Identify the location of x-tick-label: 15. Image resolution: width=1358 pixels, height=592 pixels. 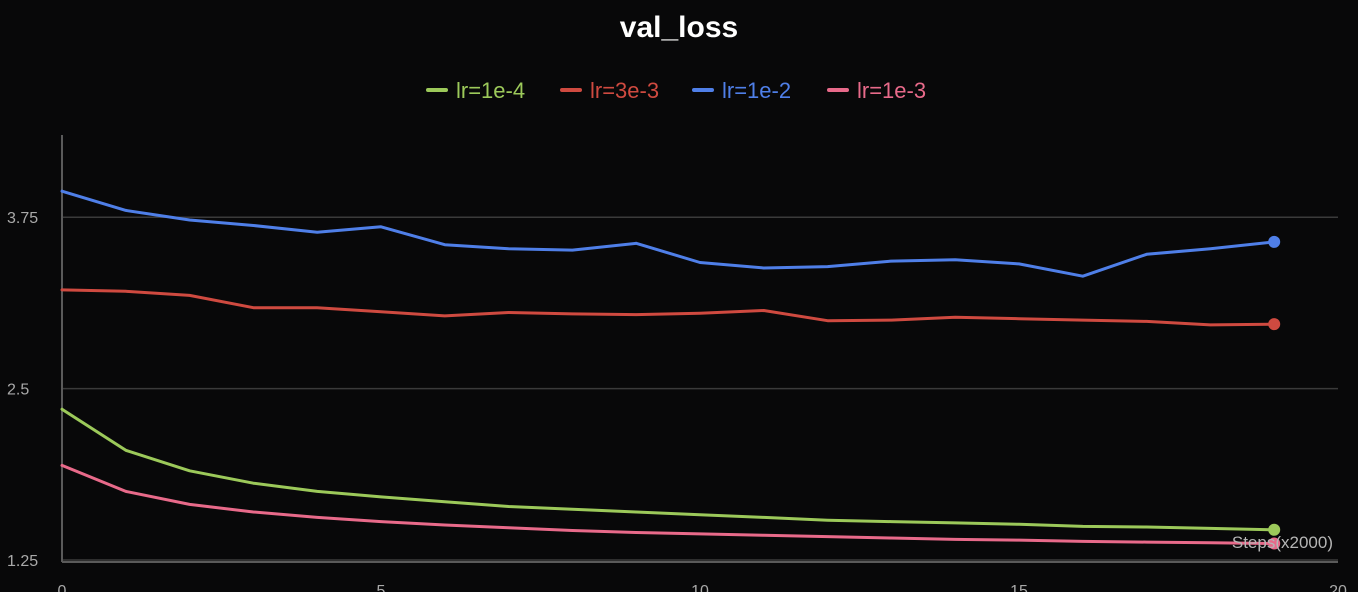
(1019, 587).